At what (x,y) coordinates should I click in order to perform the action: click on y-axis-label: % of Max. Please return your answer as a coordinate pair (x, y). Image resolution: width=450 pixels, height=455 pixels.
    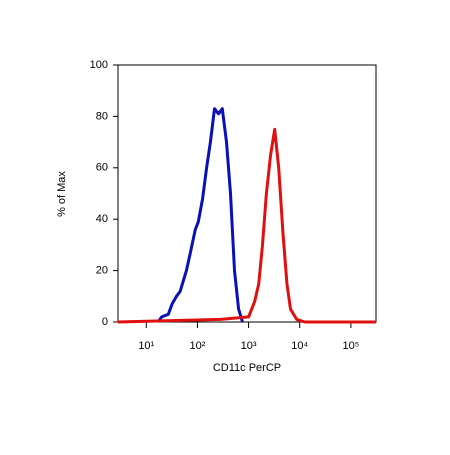
    Looking at the image, I should click on (62, 194).